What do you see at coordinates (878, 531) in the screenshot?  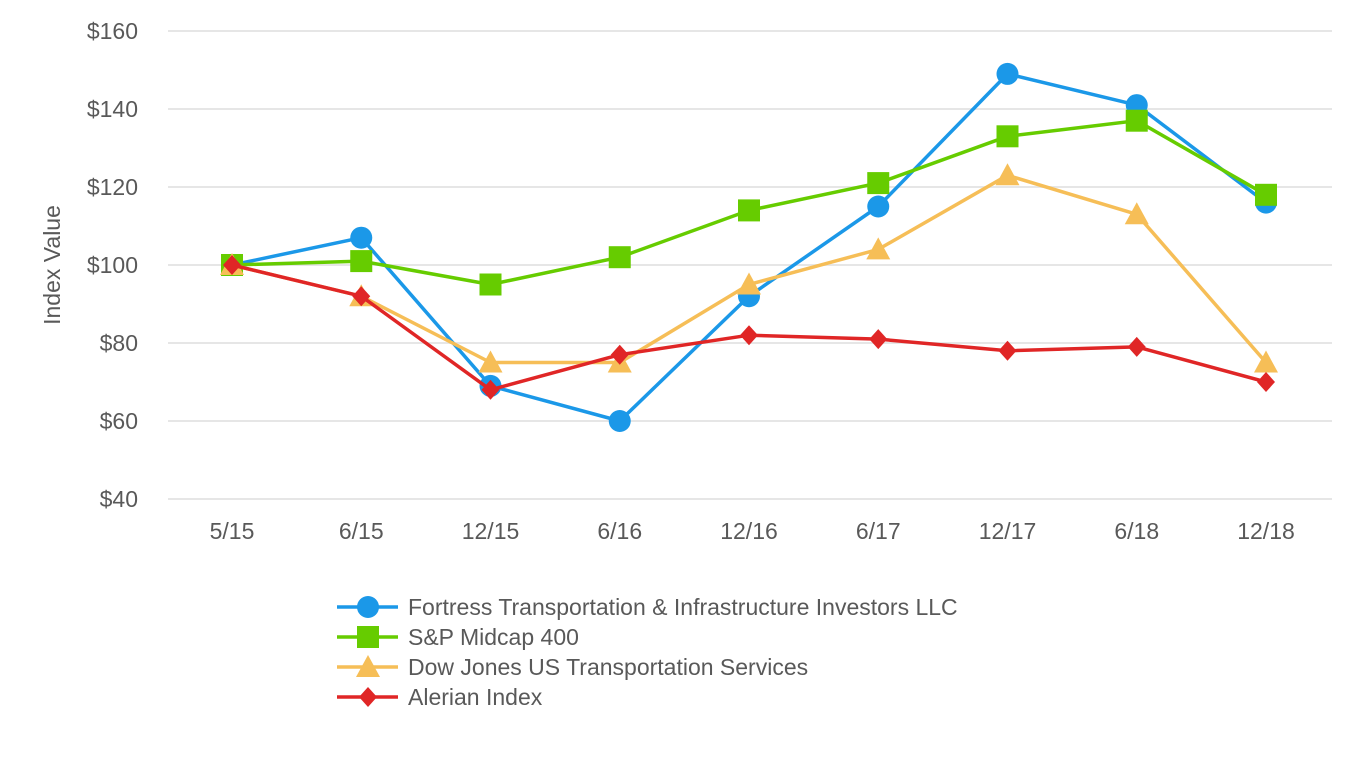 I see `x-tick-label: 6/17` at bounding box center [878, 531].